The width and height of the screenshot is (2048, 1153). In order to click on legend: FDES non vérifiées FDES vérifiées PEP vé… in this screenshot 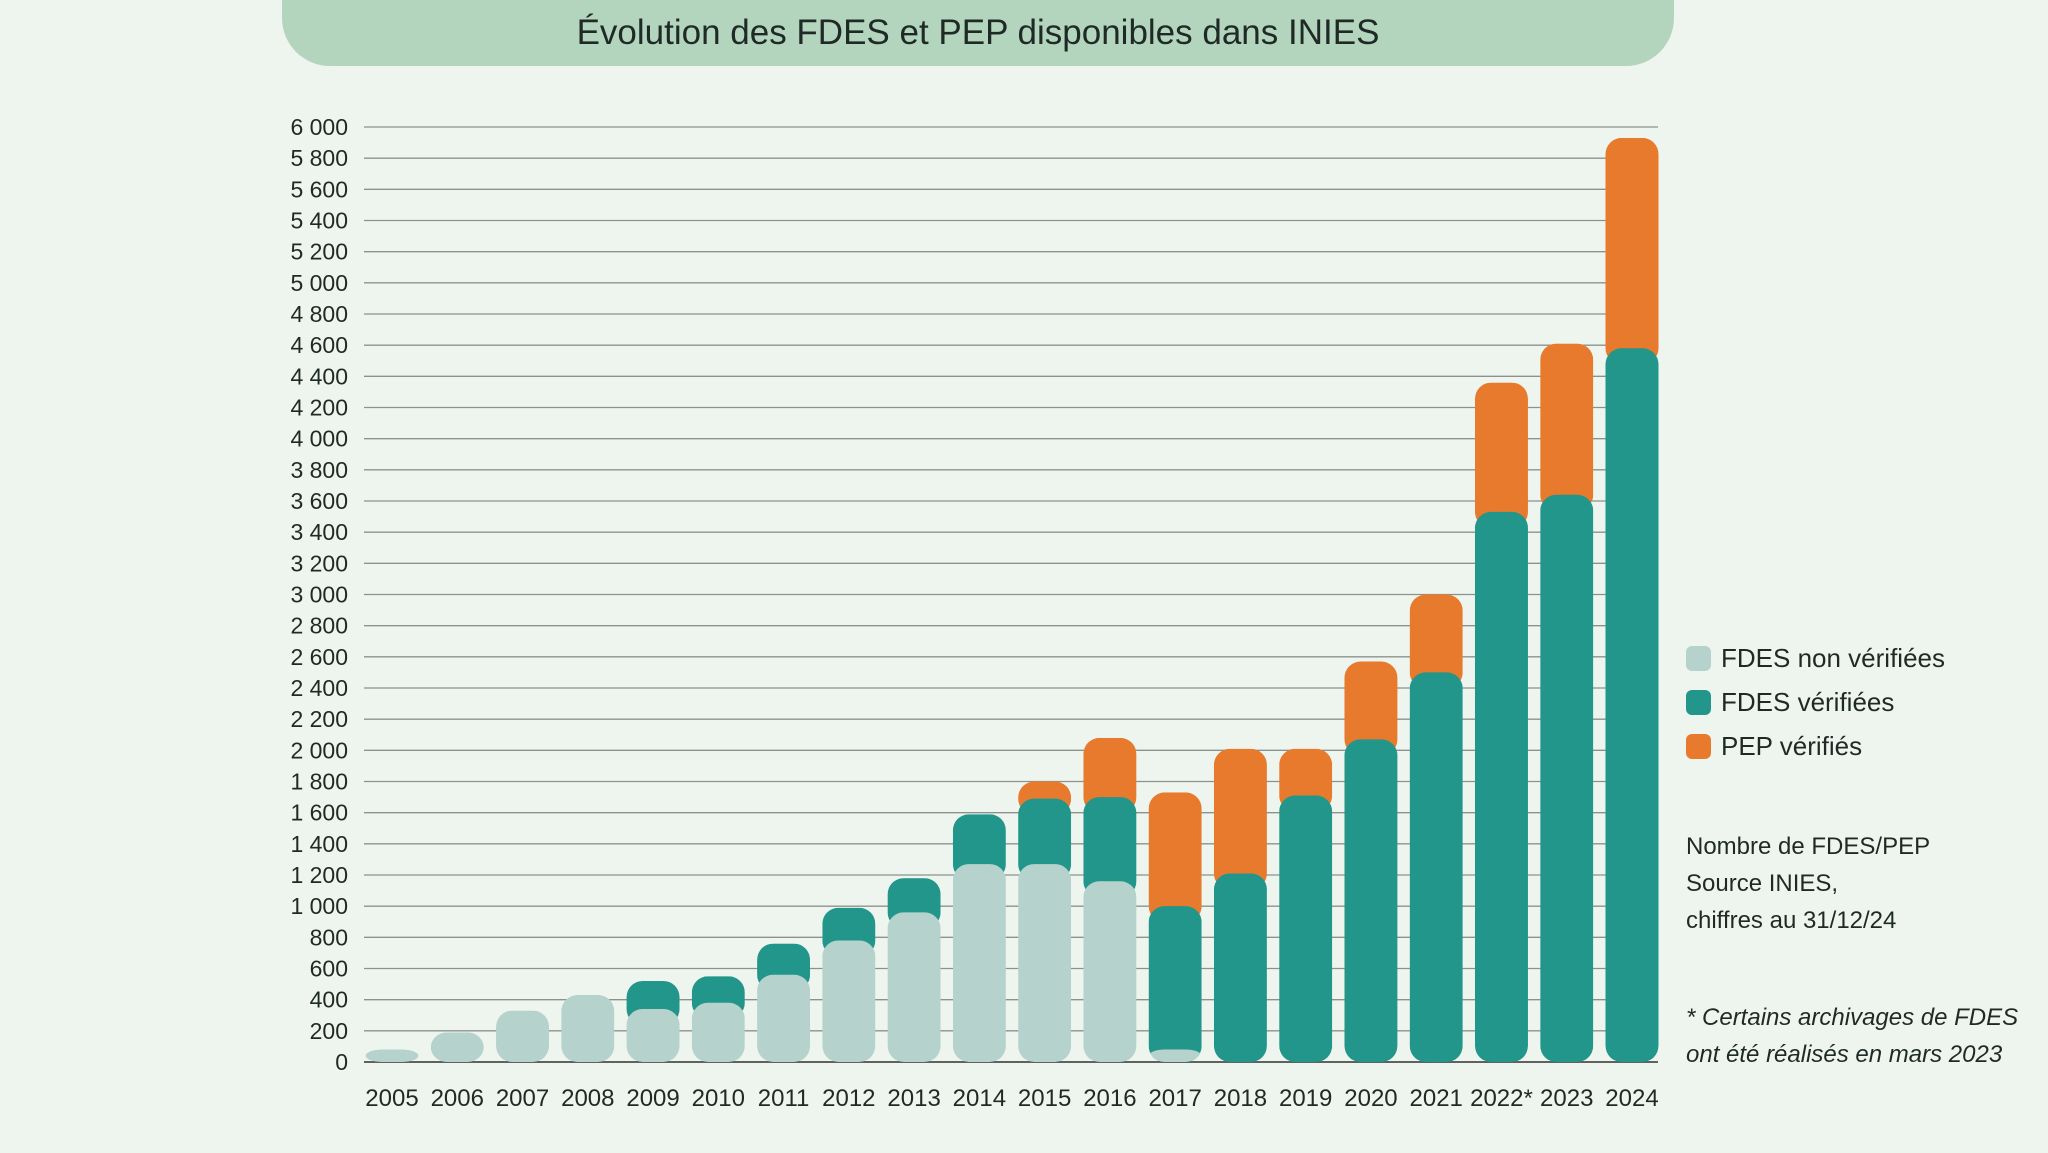, I will do `click(1815, 702)`.